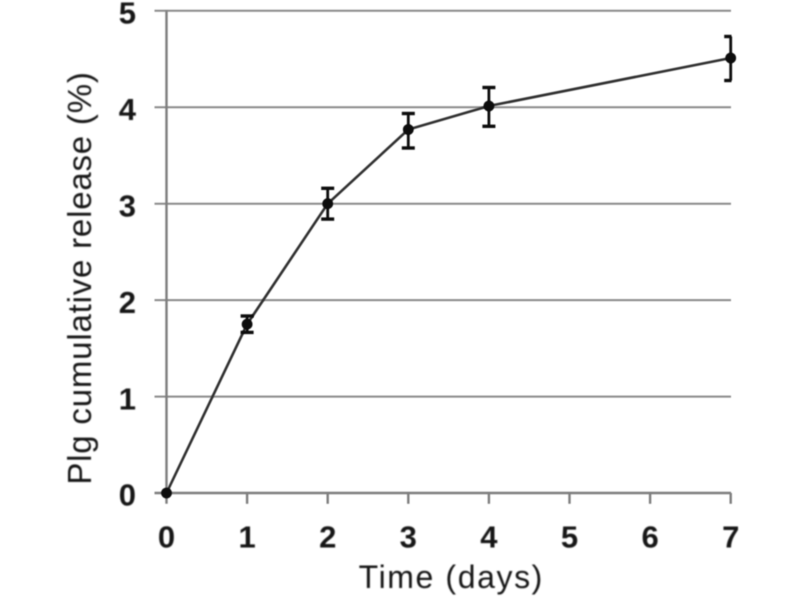 Image resolution: width=800 pixels, height=600 pixels. Describe the element at coordinates (730, 537) in the screenshot. I see `svg-text: 7` at that location.